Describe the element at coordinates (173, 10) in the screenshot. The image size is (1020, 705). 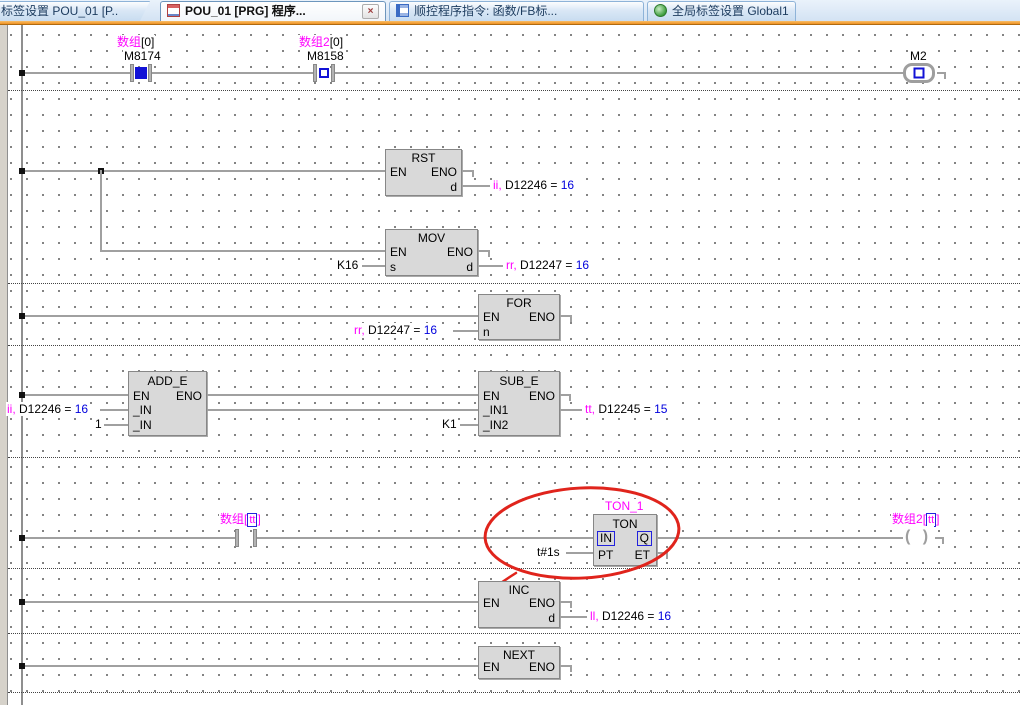
I see `program-document-icon` at that location.